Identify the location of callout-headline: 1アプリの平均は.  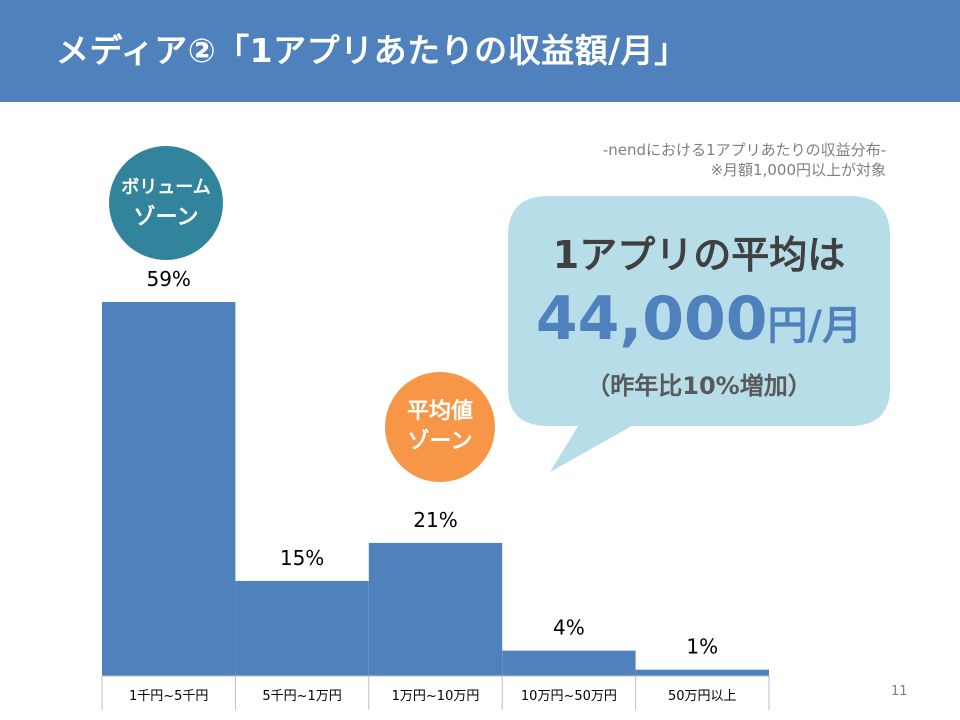
(699, 255).